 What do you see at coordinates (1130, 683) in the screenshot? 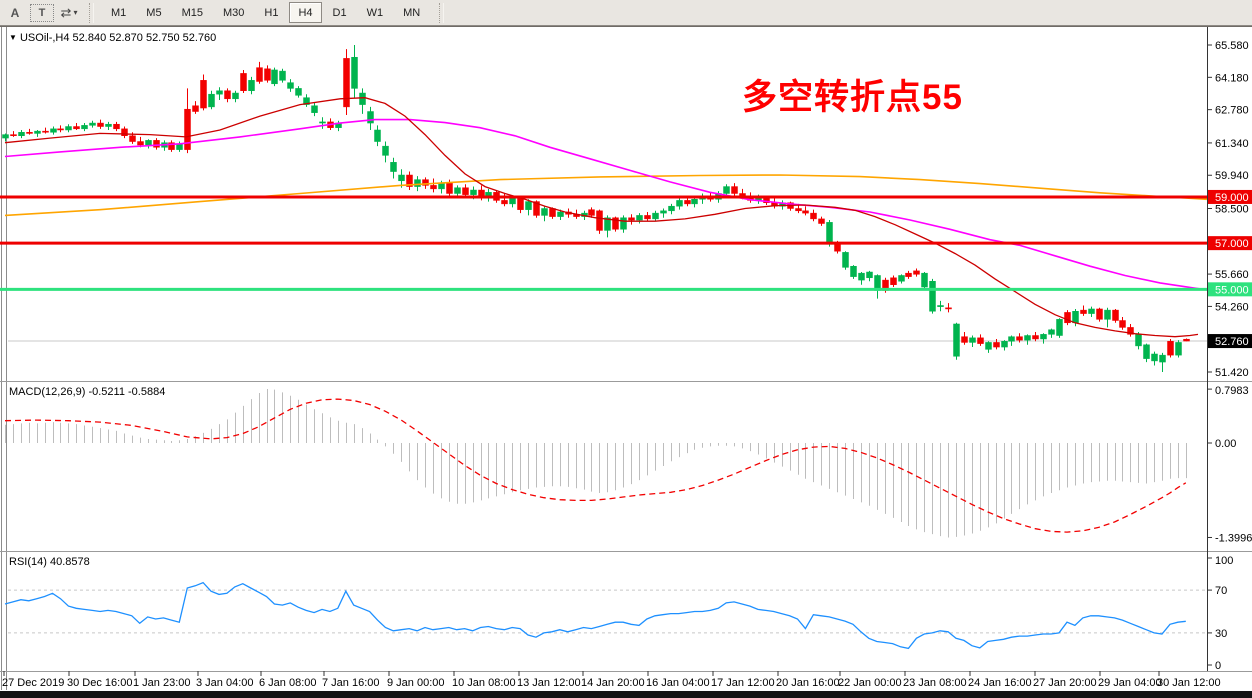
I see `time-axis-label: 29 Jan 04:00` at bounding box center [1130, 683].